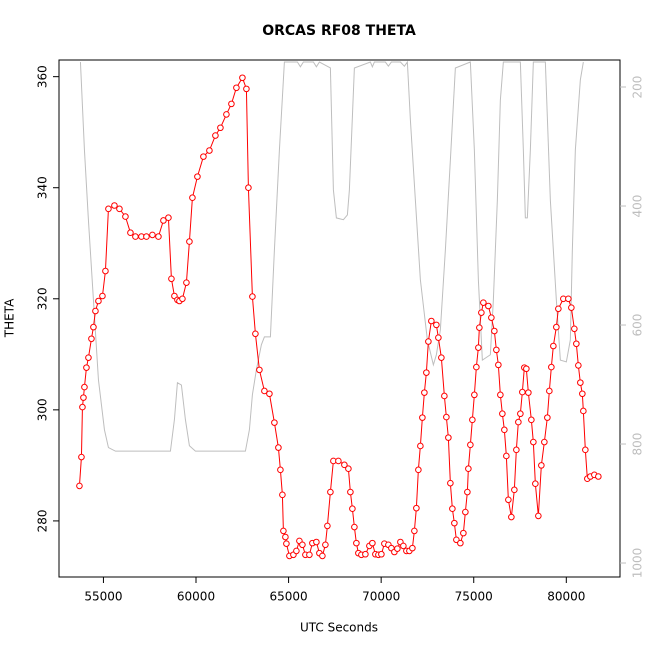 This screenshot has width=650, height=654. Describe the element at coordinates (339, 628) in the screenshot. I see `x-axis-label: UTC Seconds` at that location.